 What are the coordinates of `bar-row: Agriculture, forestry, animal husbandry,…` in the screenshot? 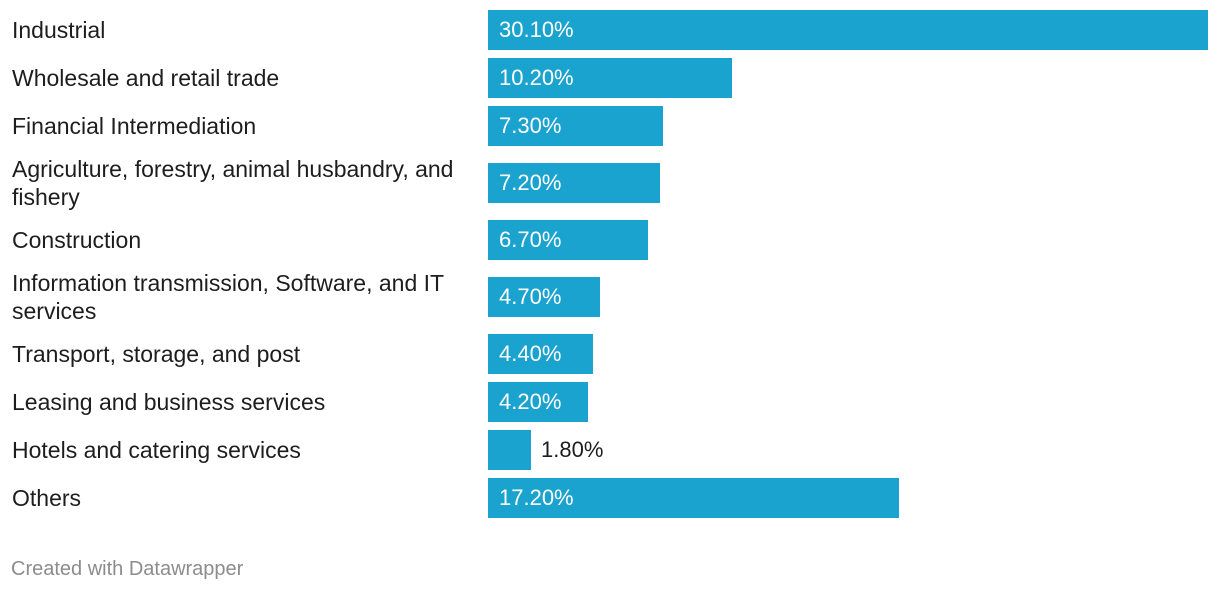 It's located at (610, 183).